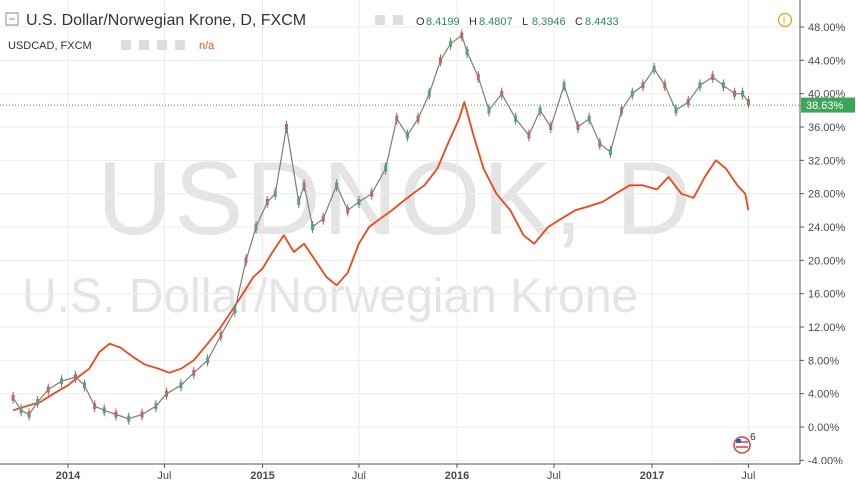  I want to click on chart-title: U.S. Dollar/Norwegian Krone, D, FXCM, so click(166, 20).